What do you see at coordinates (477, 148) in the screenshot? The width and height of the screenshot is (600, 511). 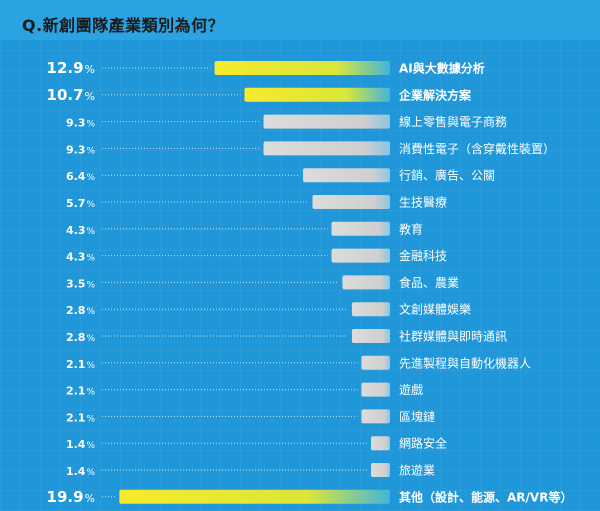 I see `category-label: 消費性電子（含穿戴性裝置）` at bounding box center [477, 148].